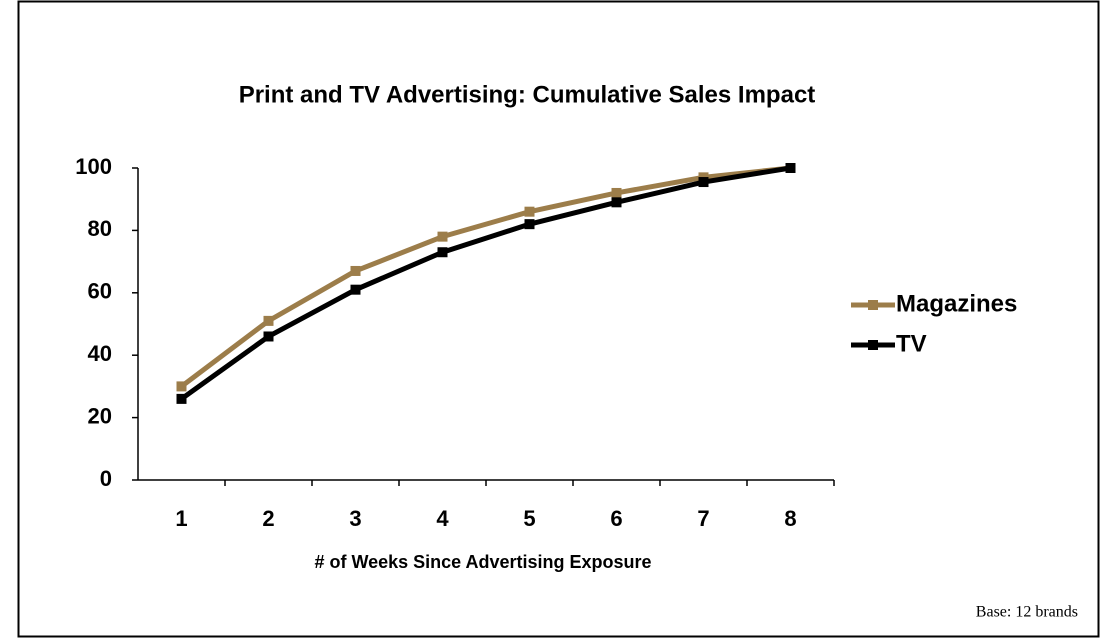 This screenshot has width=1101, height=639. Describe the element at coordinates (956, 303) in the screenshot. I see `legend-label: Magazines` at that location.